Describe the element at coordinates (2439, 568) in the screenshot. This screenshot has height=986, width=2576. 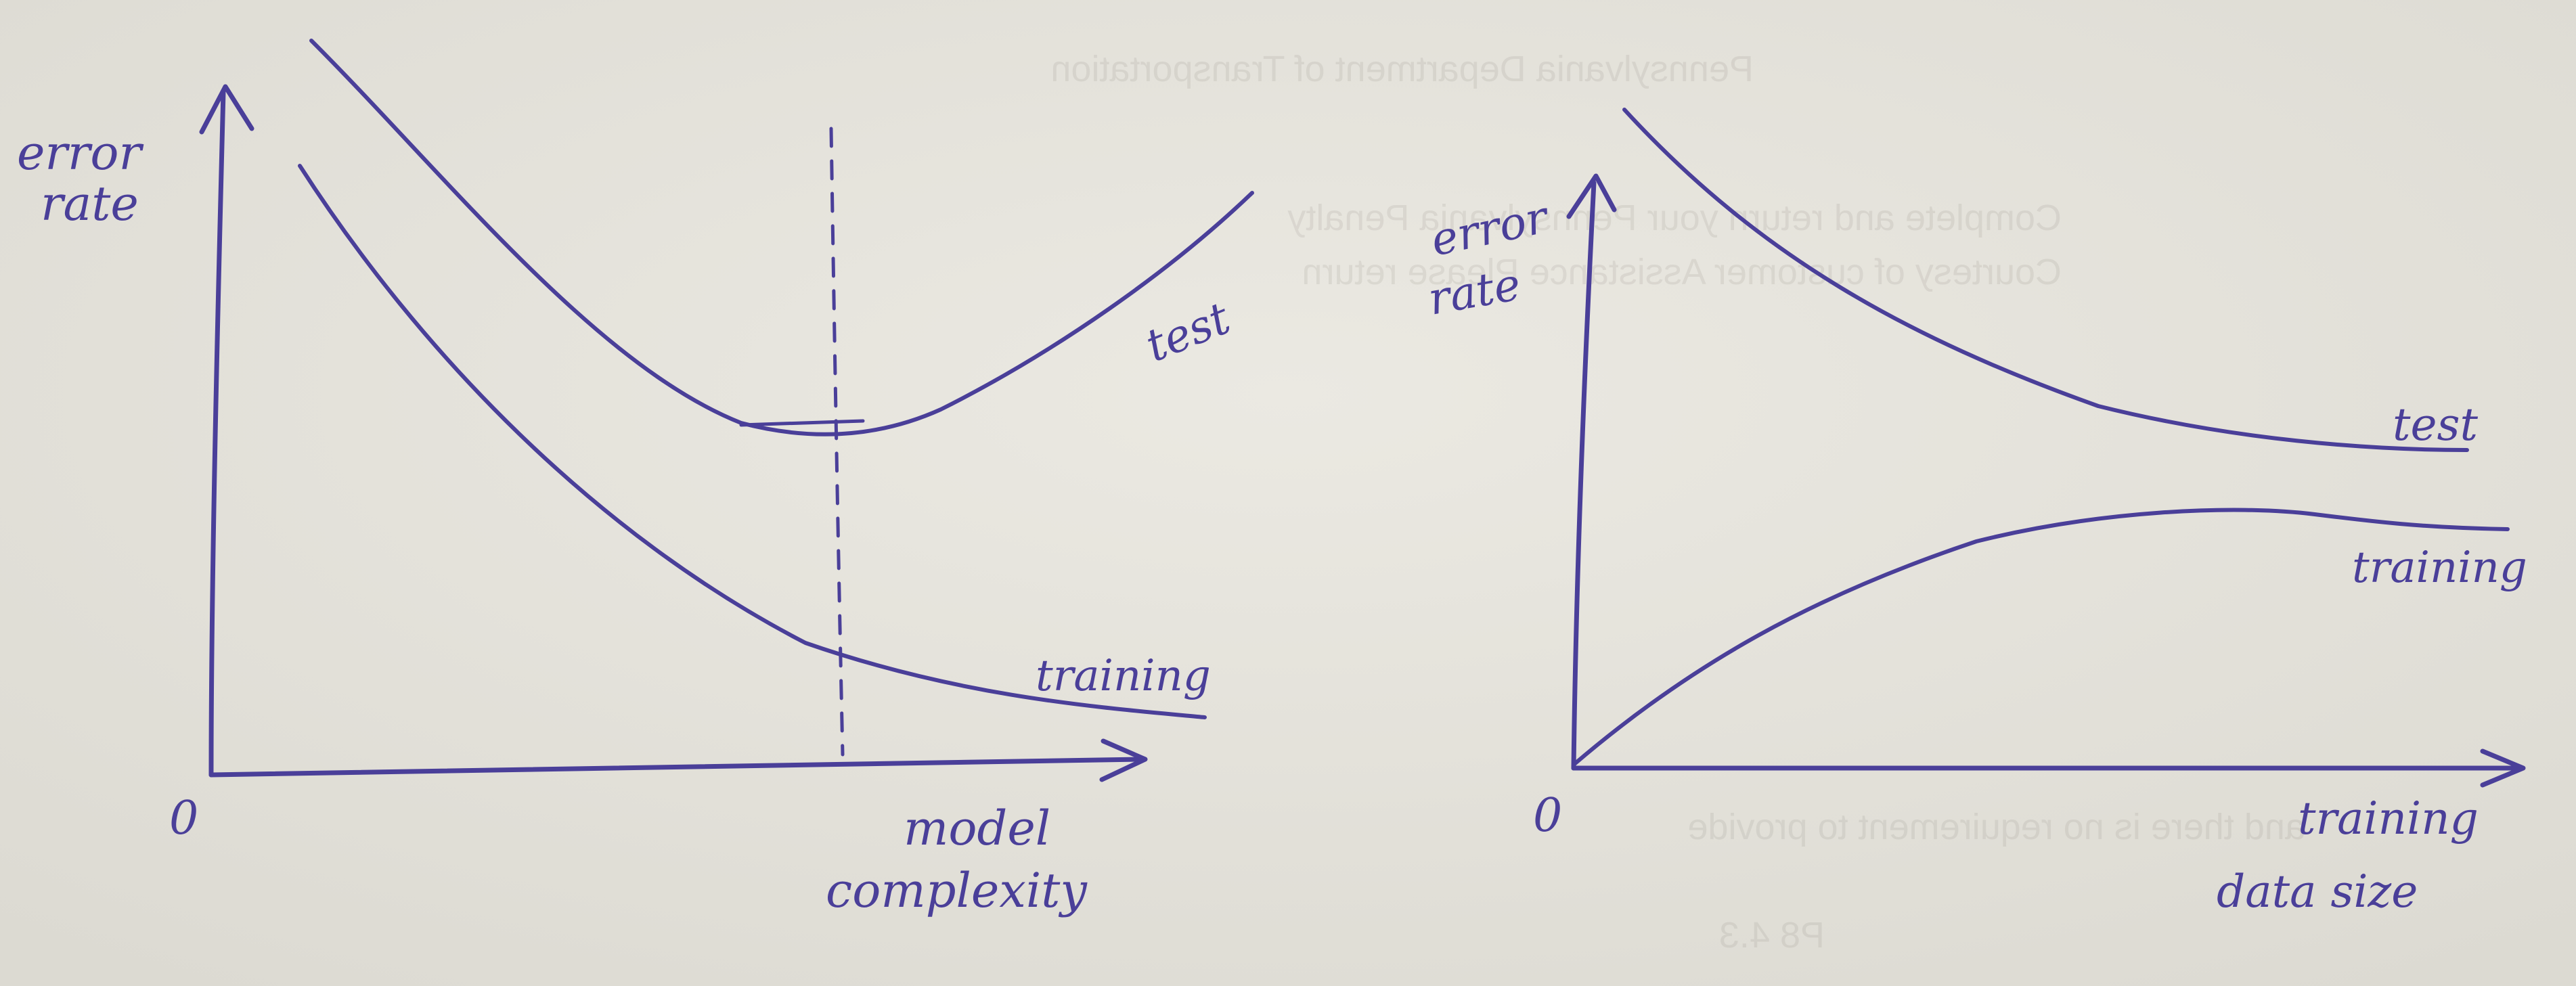
I see `right-training-label: training` at that location.